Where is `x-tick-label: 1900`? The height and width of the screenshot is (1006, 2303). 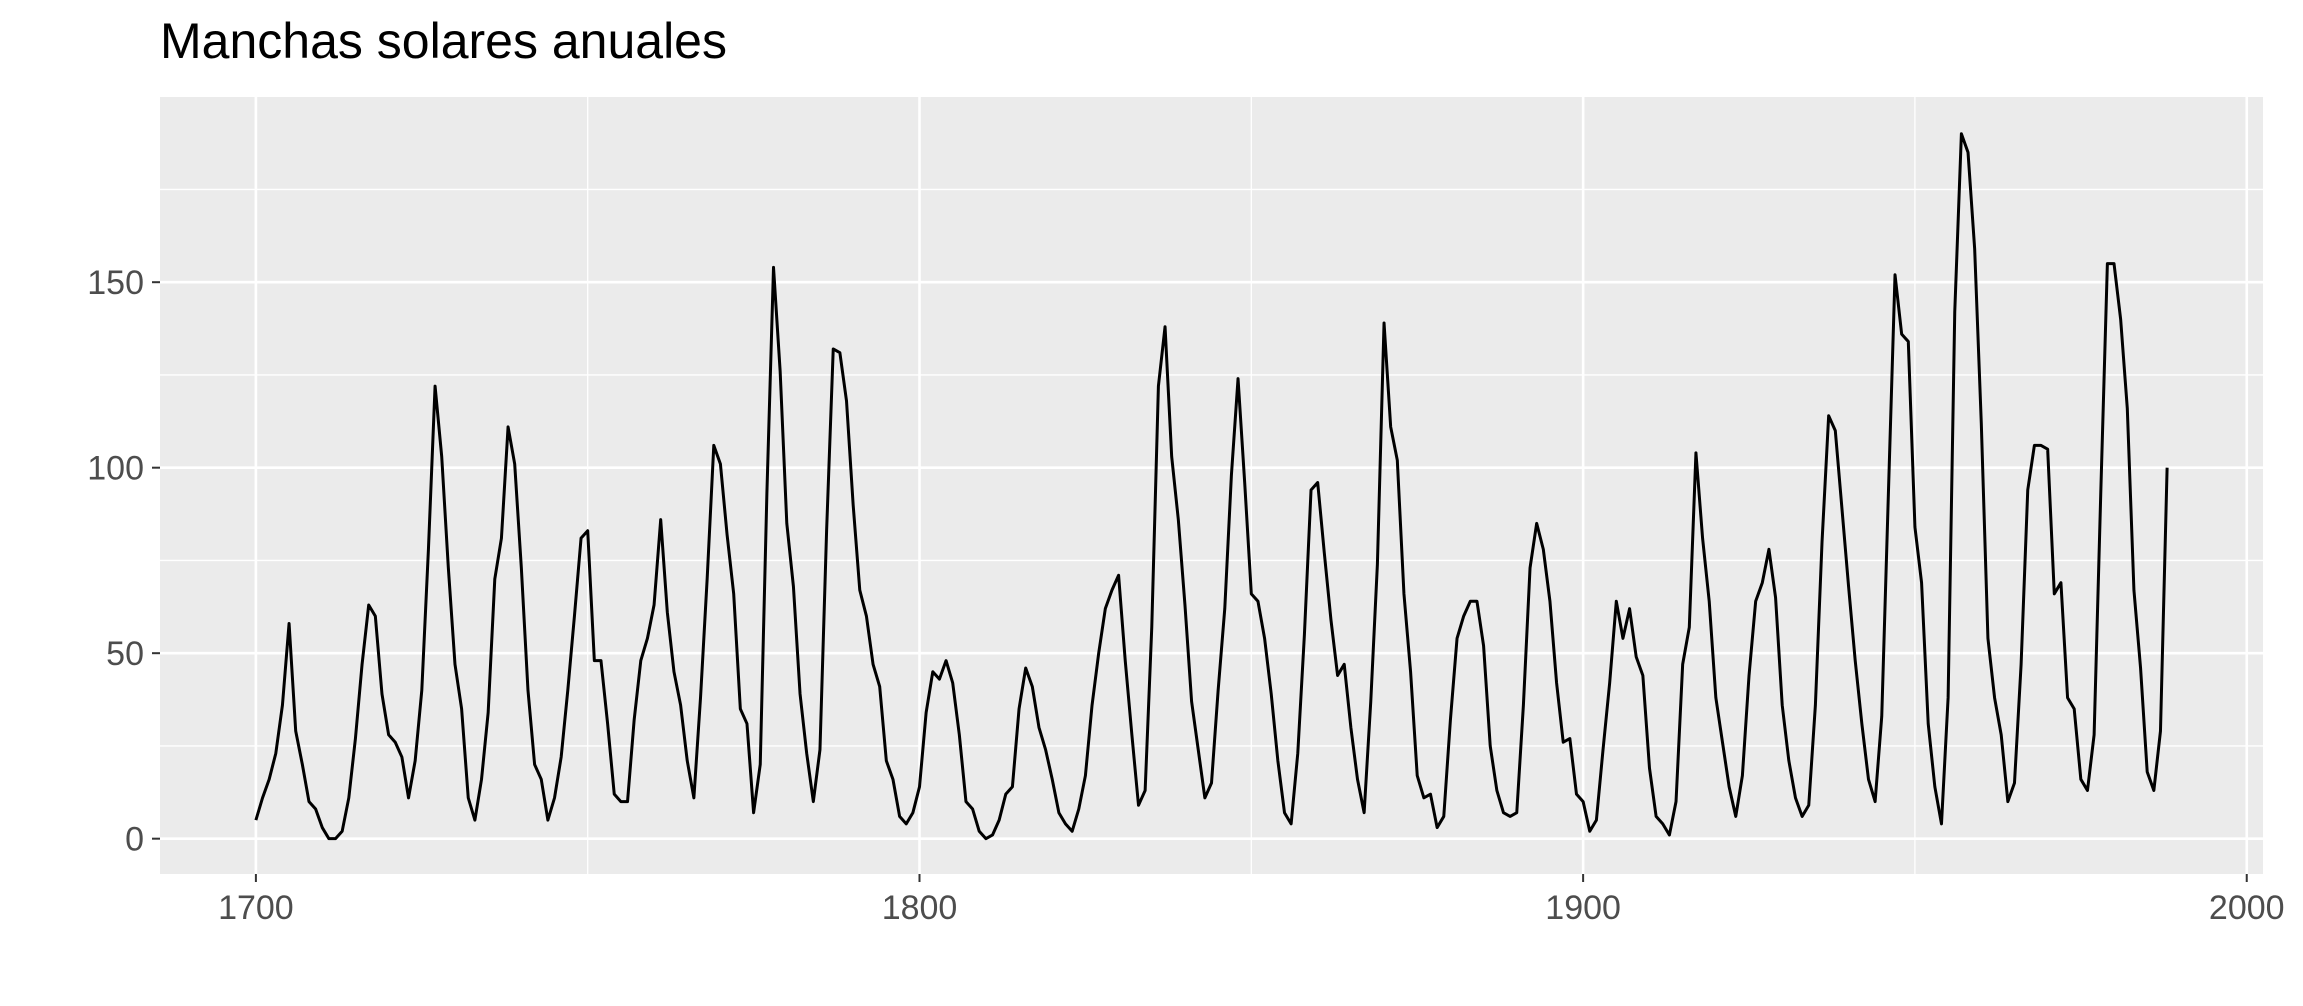 x-tick-label: 1900 is located at coordinates (1583, 908).